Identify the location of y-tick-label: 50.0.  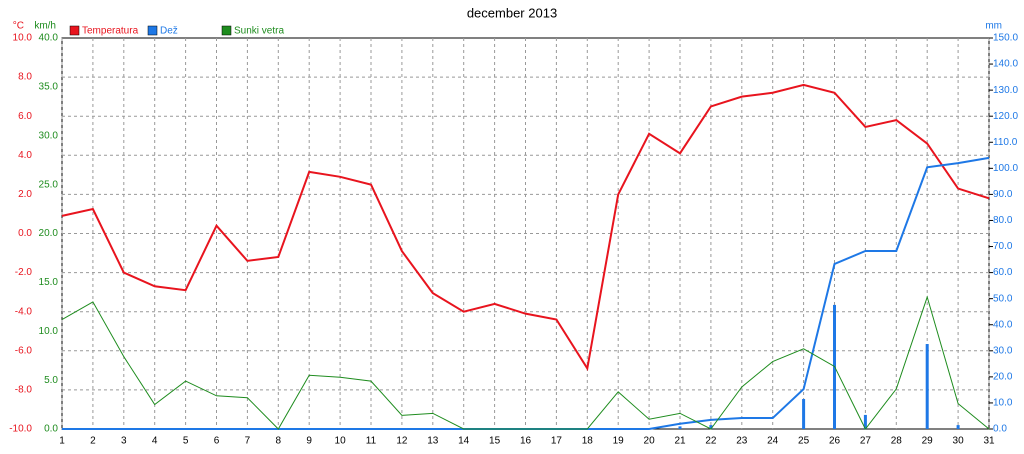
(1003, 298).